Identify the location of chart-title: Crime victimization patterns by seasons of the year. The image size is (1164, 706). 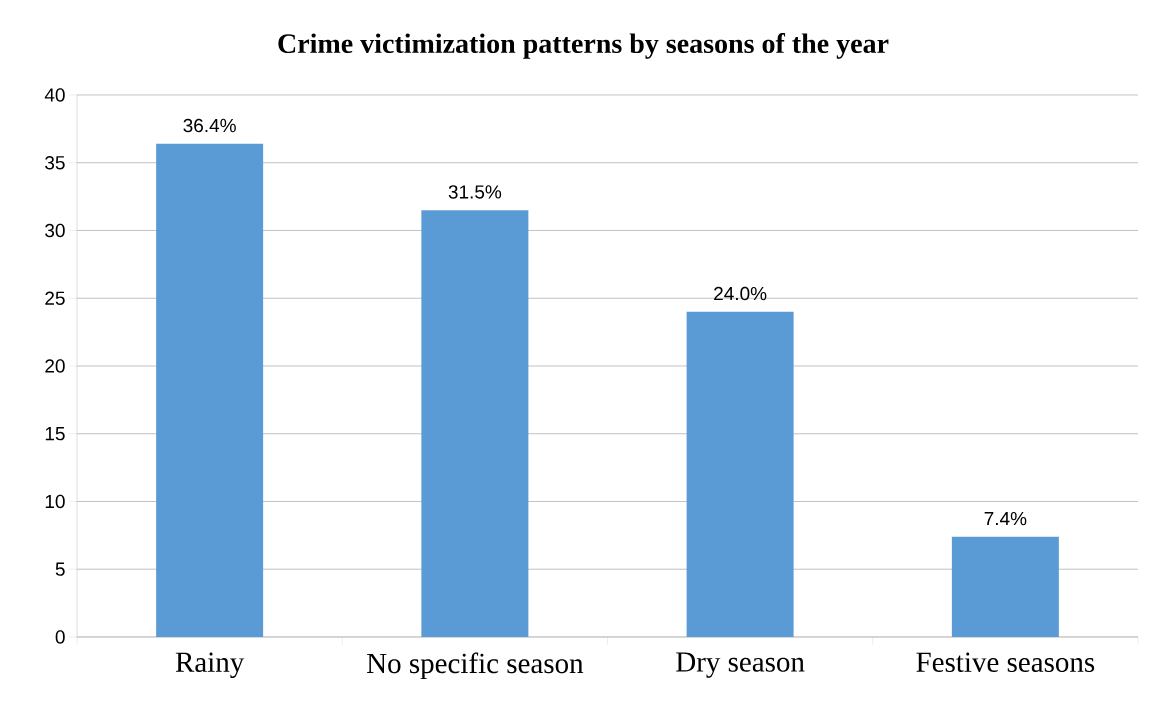
(583, 46).